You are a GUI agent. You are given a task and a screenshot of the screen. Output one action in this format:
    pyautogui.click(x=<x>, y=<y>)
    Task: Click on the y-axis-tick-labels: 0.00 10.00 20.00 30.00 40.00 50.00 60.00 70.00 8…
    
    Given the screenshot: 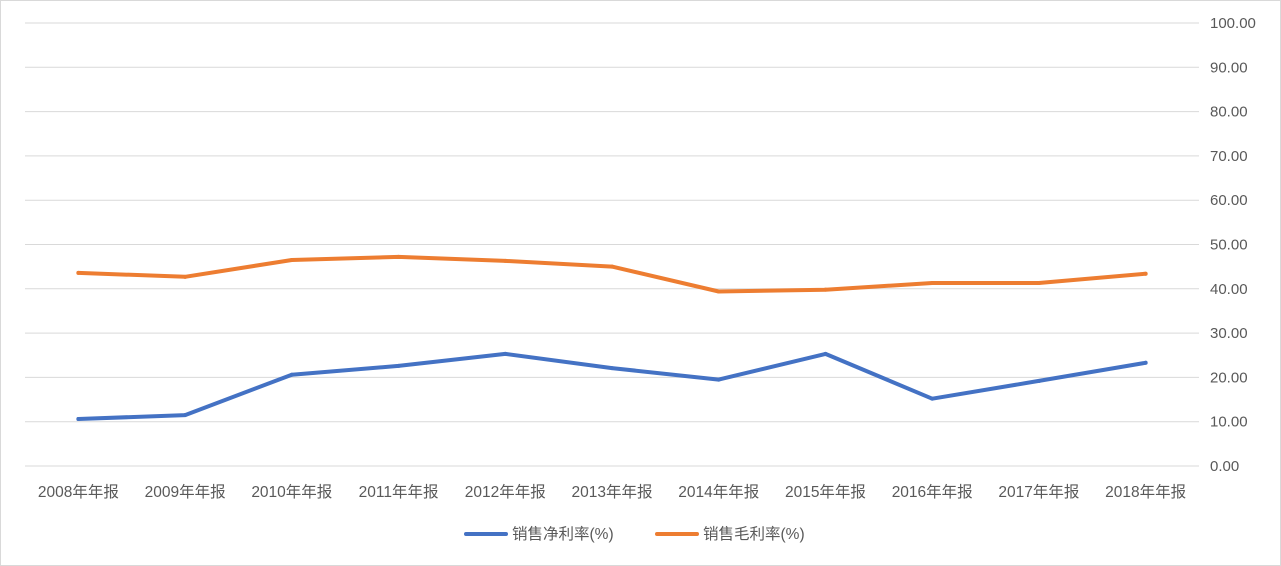 What is the action you would take?
    pyautogui.click(x=1233, y=245)
    